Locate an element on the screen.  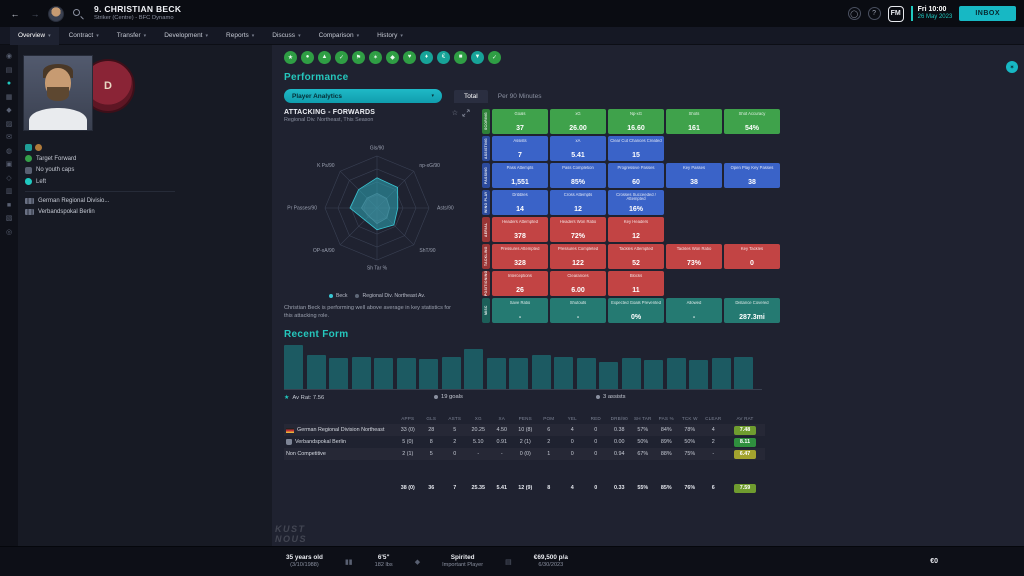
column-header: CLEAR is located at coordinates (713, 418).